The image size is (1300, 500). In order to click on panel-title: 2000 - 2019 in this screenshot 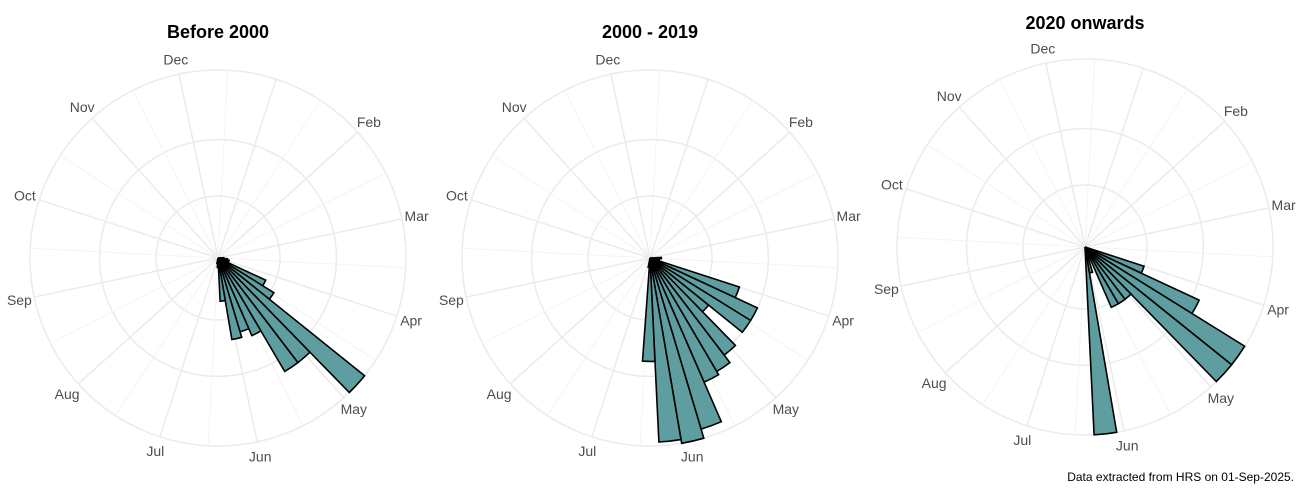, I will do `click(650, 32)`.